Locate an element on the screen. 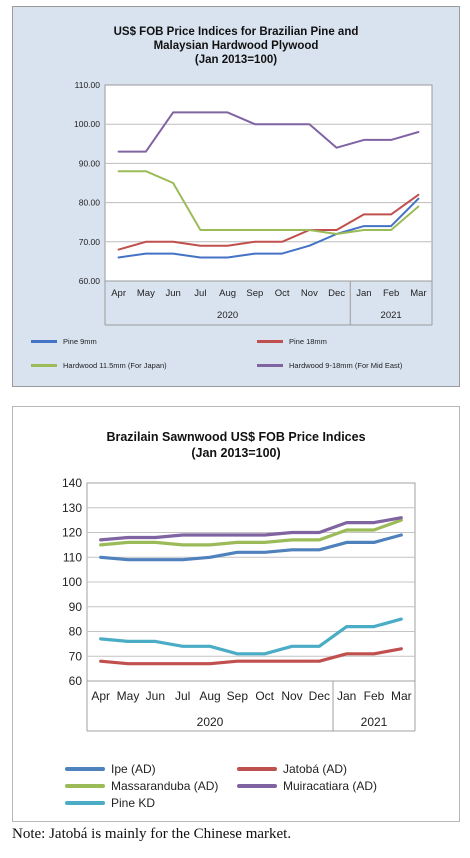 The height and width of the screenshot is (858, 470). series-line-pine-18mm is located at coordinates (268, 222).